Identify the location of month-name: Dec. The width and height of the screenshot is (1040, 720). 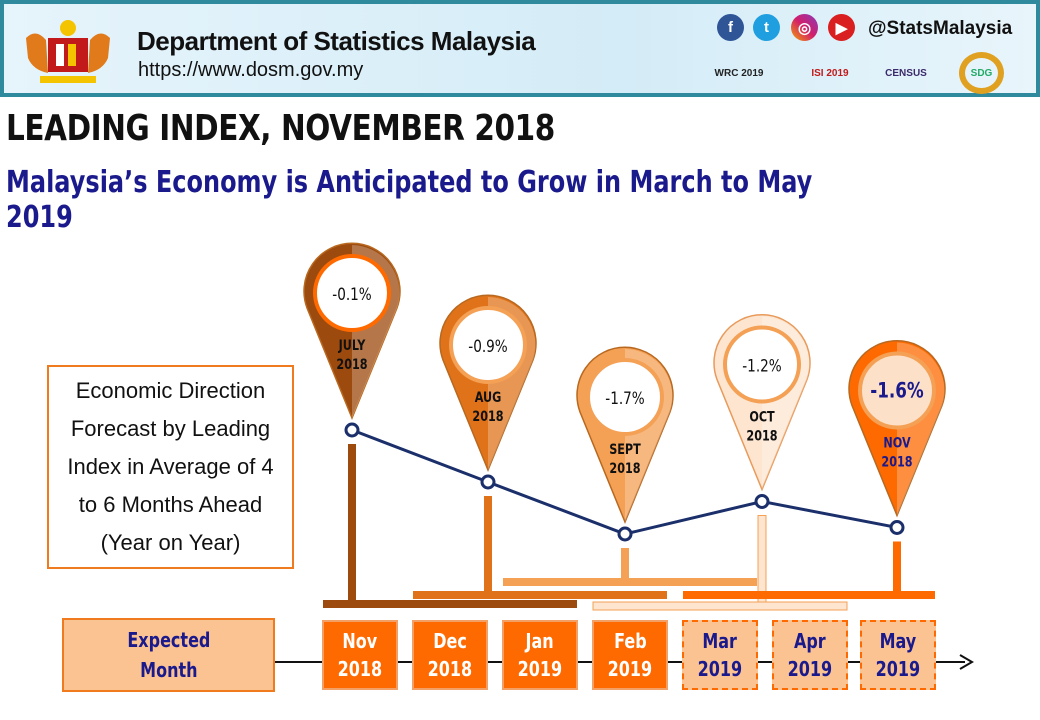
(450, 641).